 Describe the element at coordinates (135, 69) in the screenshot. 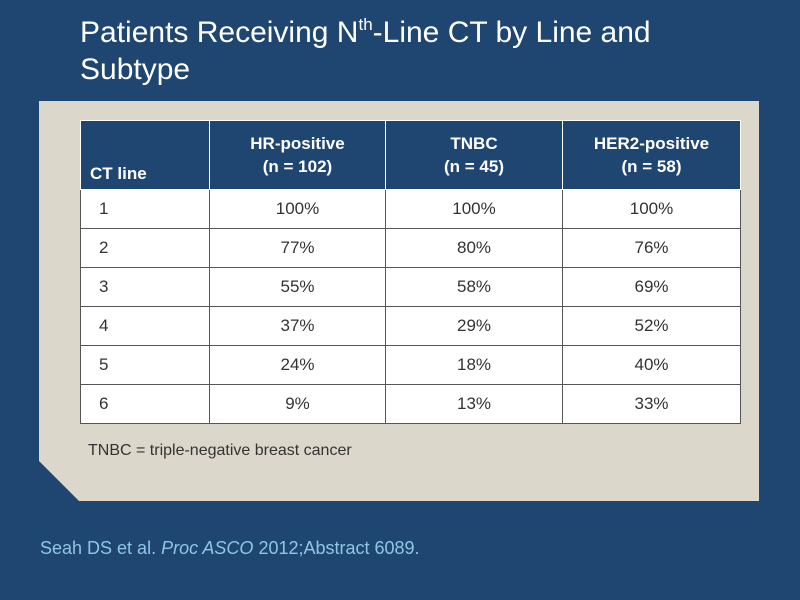

I see `title-text-line2: Subtype` at that location.